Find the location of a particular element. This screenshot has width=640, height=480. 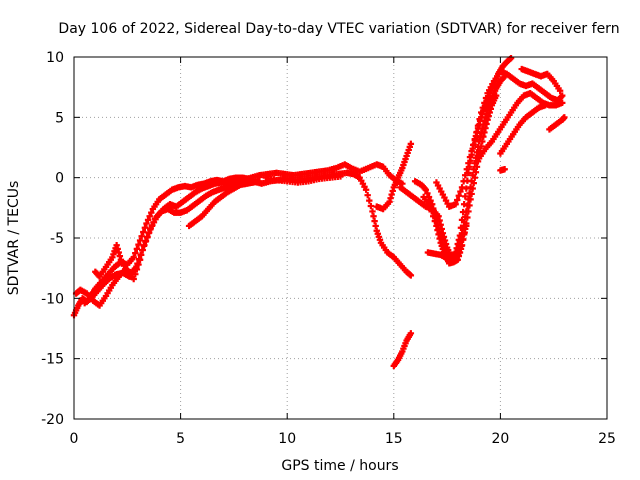

y-tick-label: -20 is located at coordinates (52, 420).